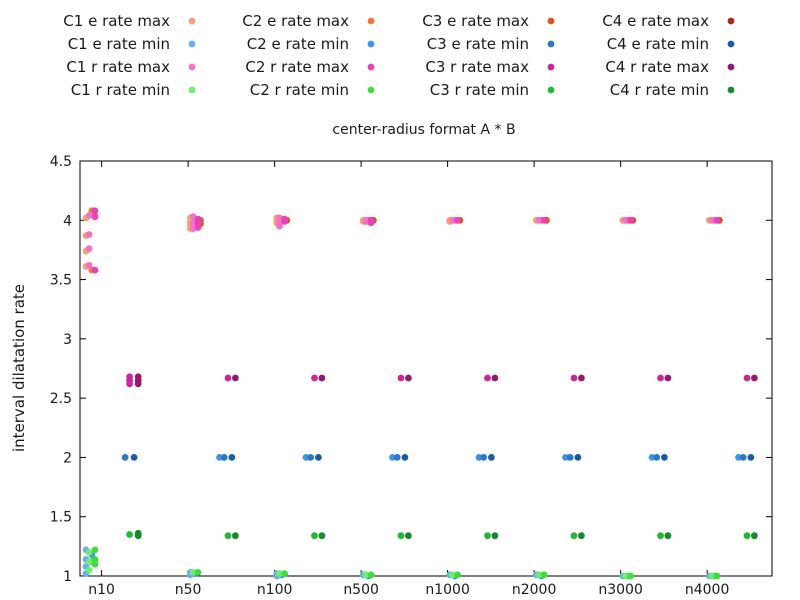 The height and width of the screenshot is (600, 800). I want to click on x-tick-label: n1000, so click(447, 590).